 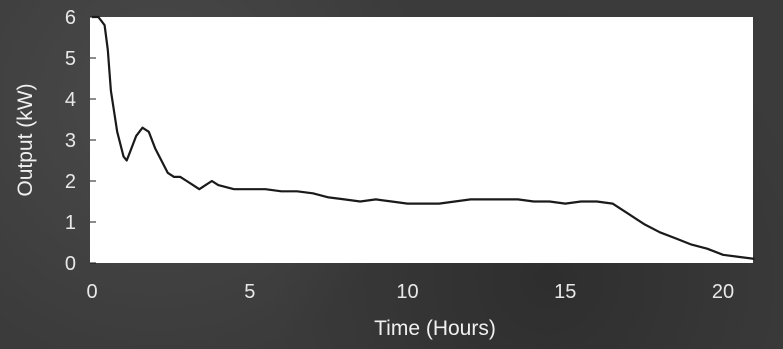 What do you see at coordinates (70, 182) in the screenshot?
I see `y-tick-label: 2` at bounding box center [70, 182].